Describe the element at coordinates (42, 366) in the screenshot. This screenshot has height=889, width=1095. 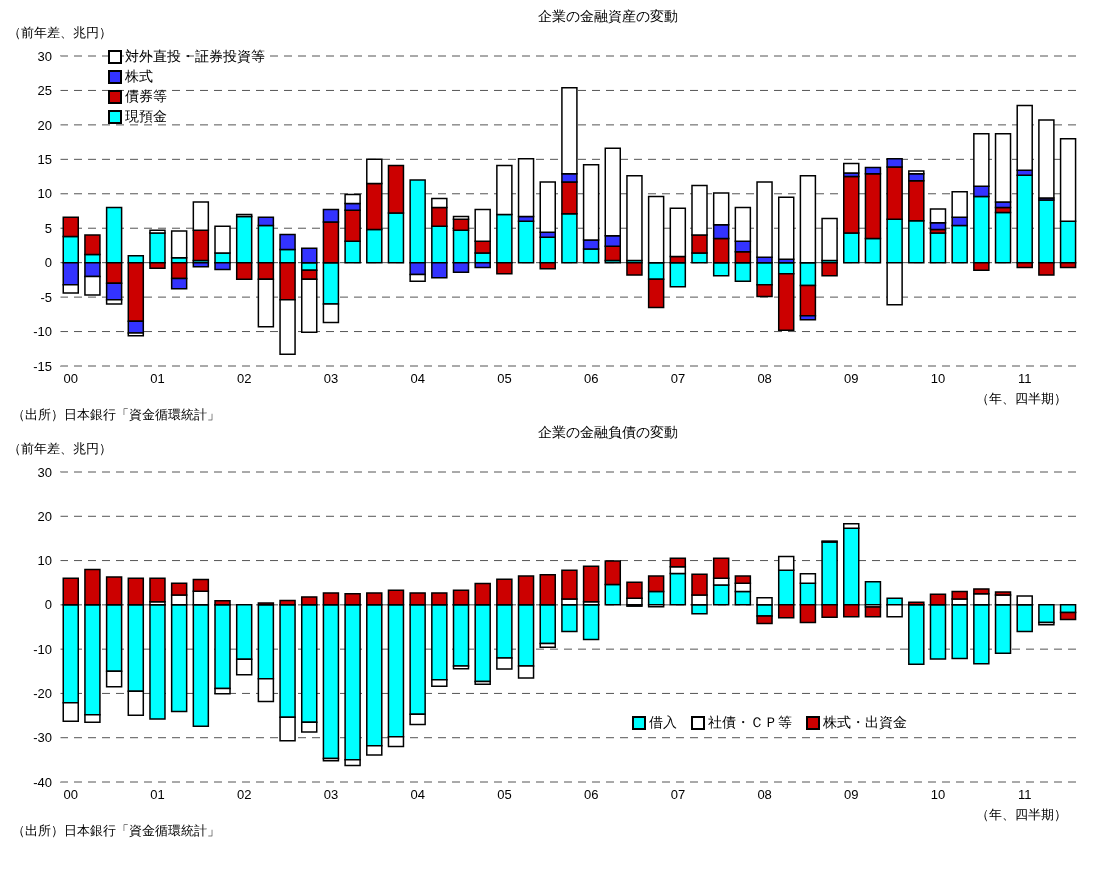
I see `y-tick-label: -15` at that location.